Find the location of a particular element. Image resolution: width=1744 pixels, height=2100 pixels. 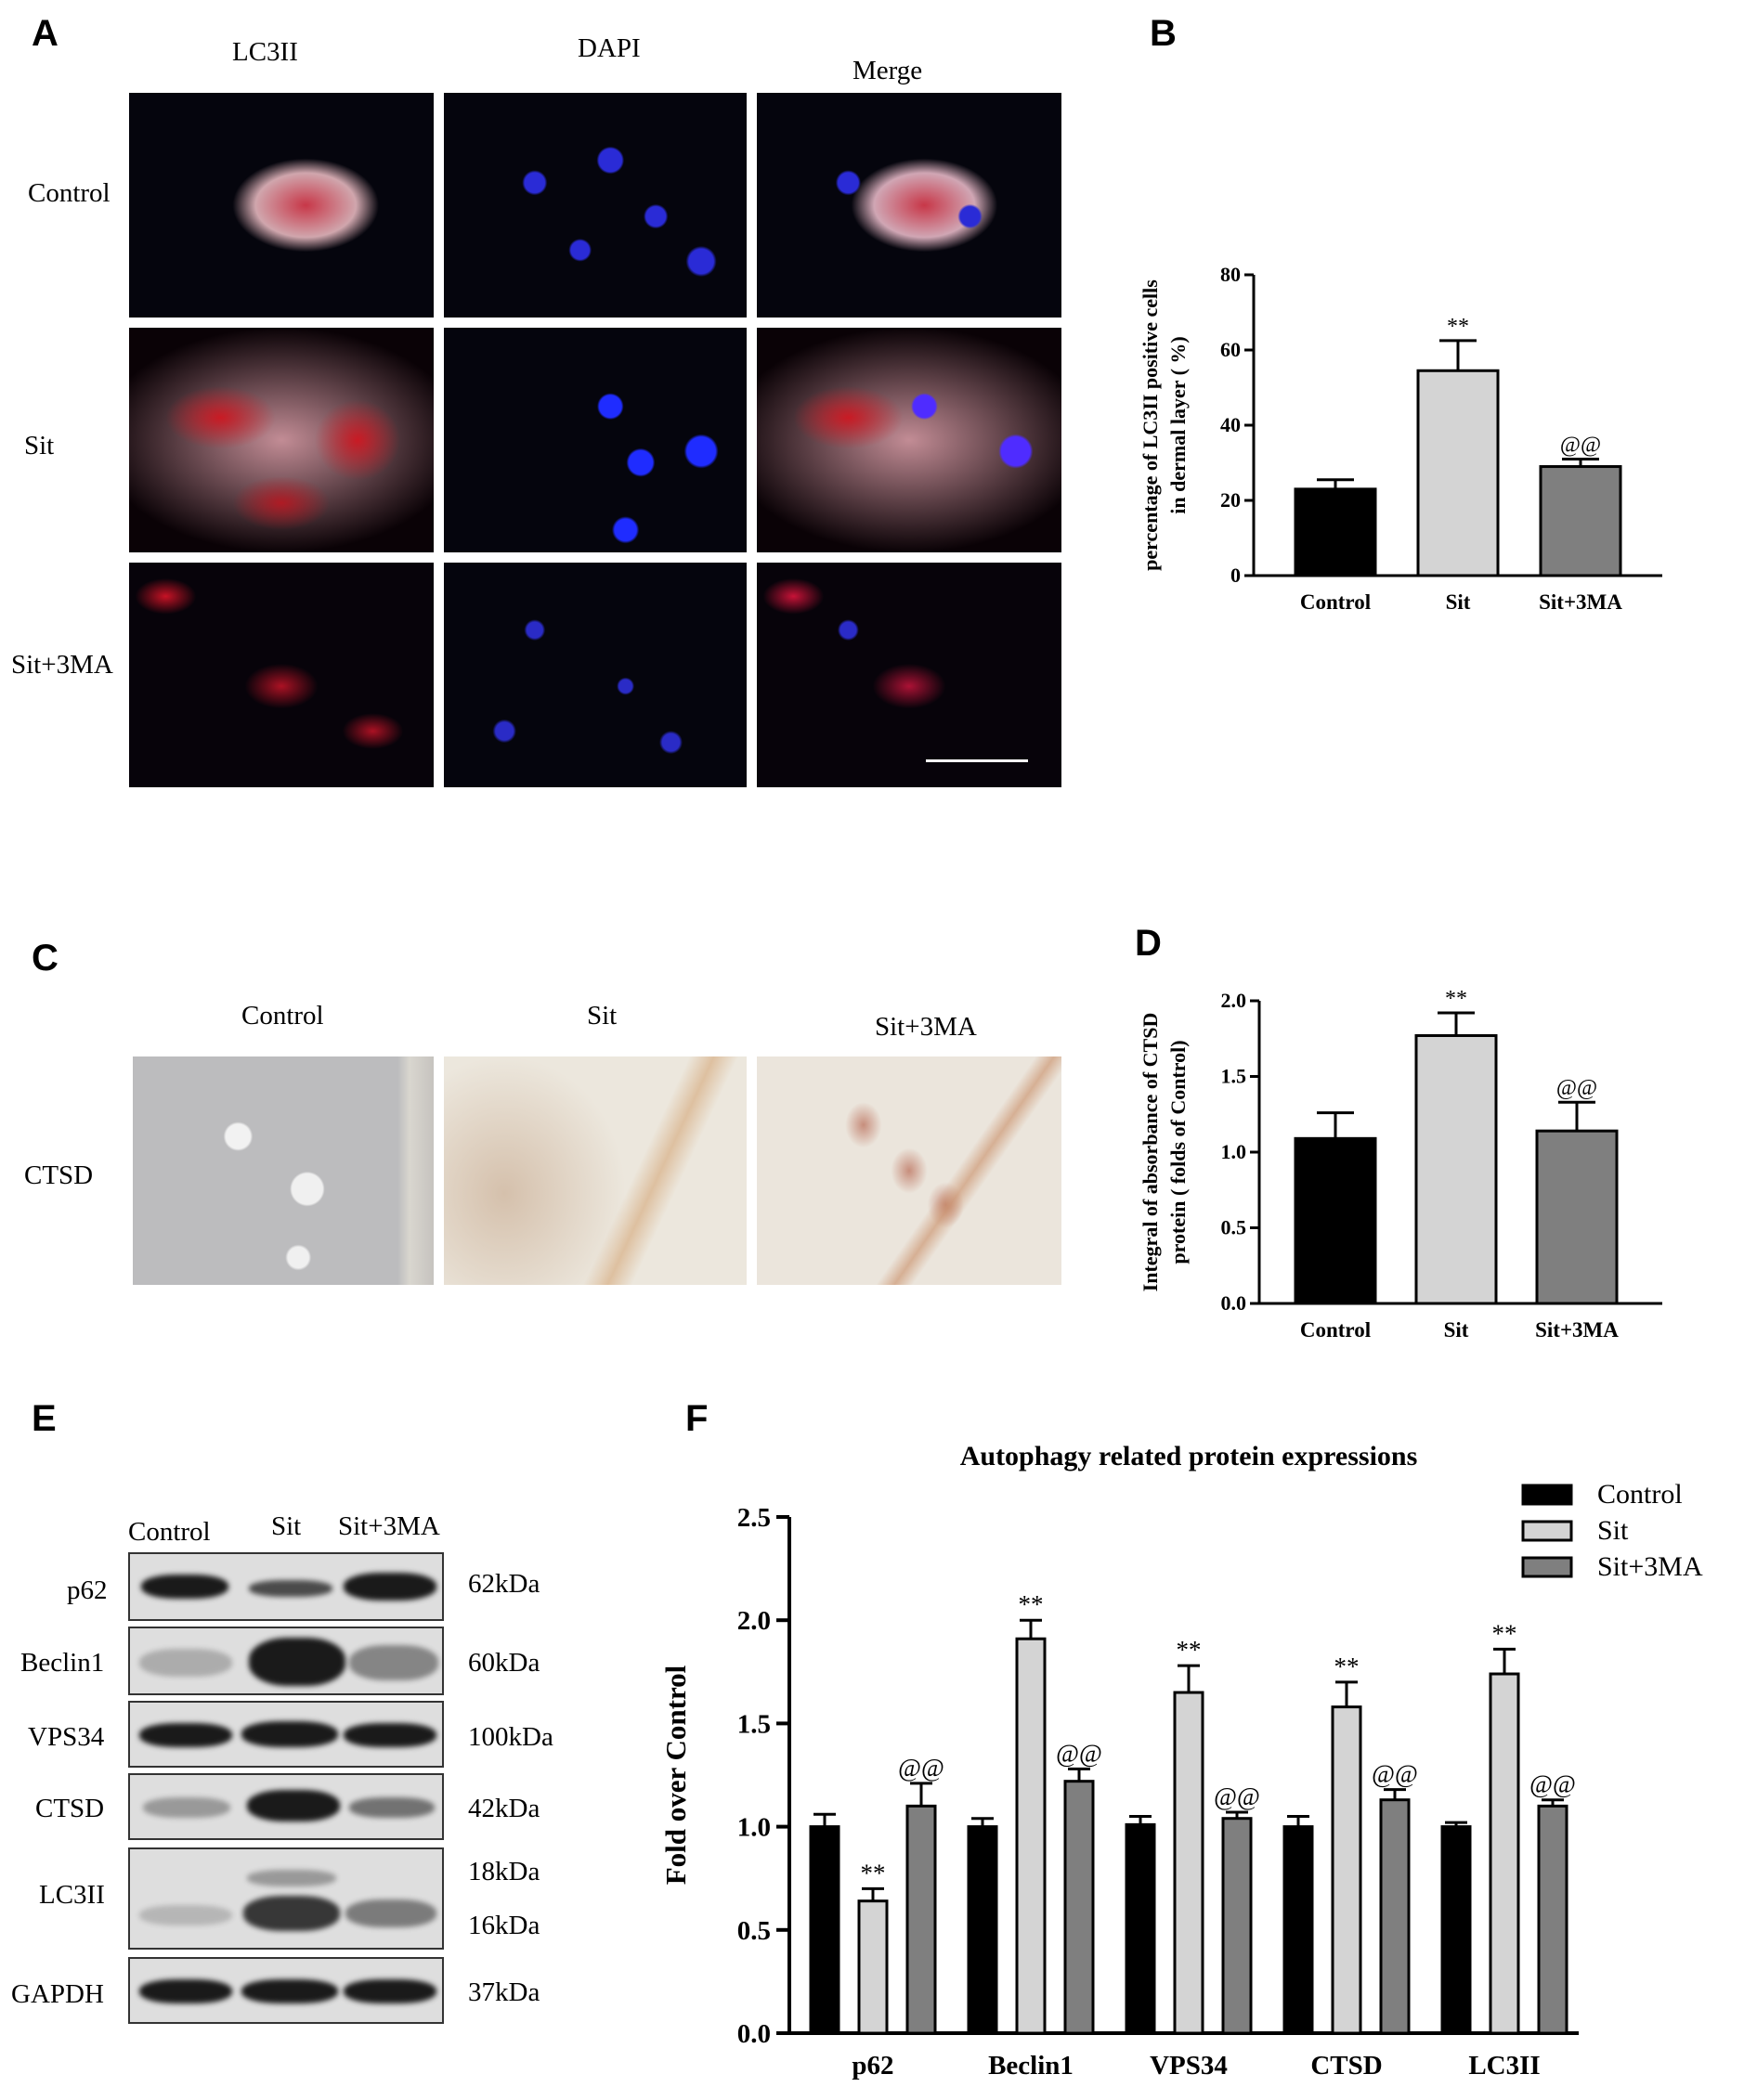

panel-d-letter: D is located at coordinates (1148, 943).